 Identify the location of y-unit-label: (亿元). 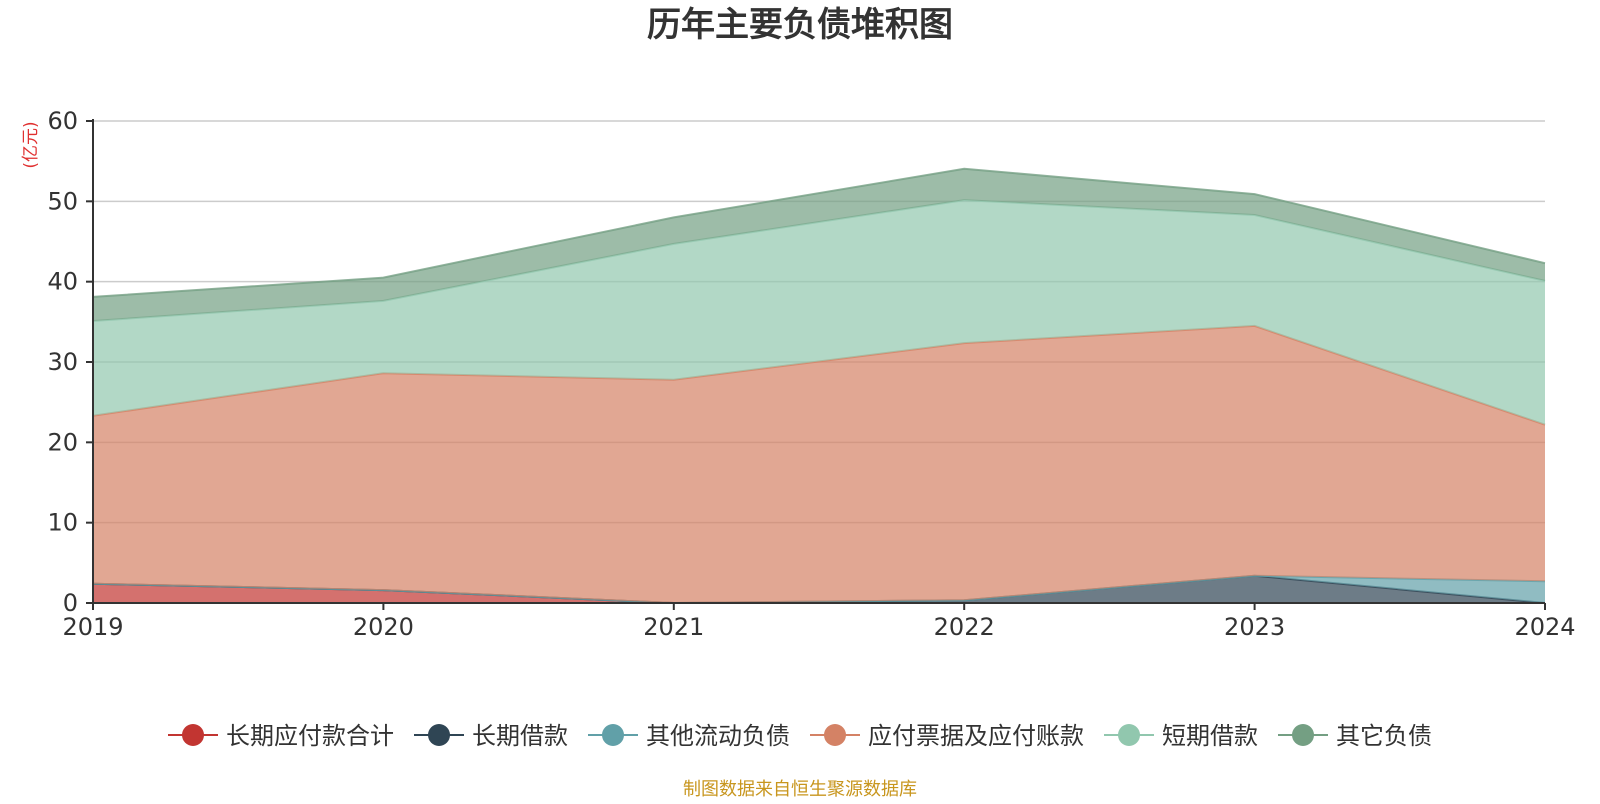
(31, 144).